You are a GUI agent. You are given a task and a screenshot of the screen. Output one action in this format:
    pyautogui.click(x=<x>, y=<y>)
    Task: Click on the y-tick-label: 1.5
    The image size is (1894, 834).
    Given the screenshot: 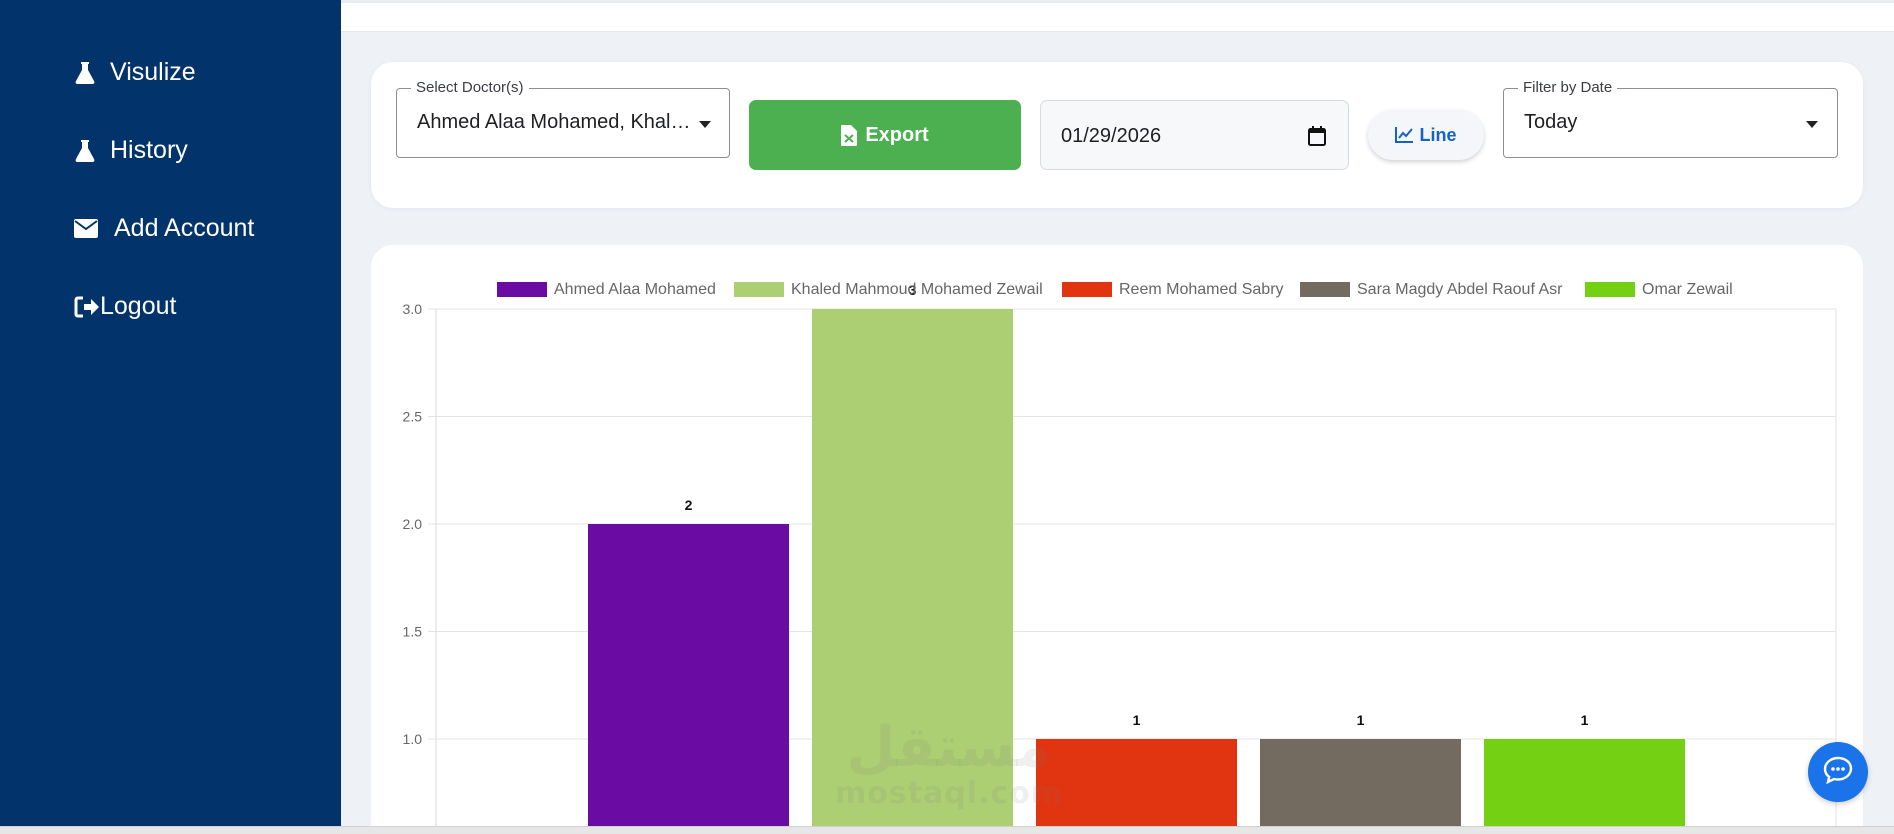 What is the action you would take?
    pyautogui.click(x=413, y=632)
    